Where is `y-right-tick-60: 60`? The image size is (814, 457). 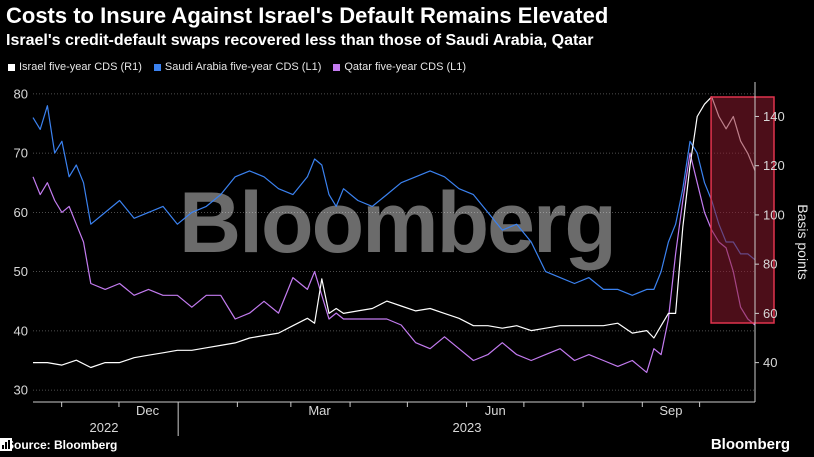 y-right-tick-60: 60 is located at coordinates (770, 313).